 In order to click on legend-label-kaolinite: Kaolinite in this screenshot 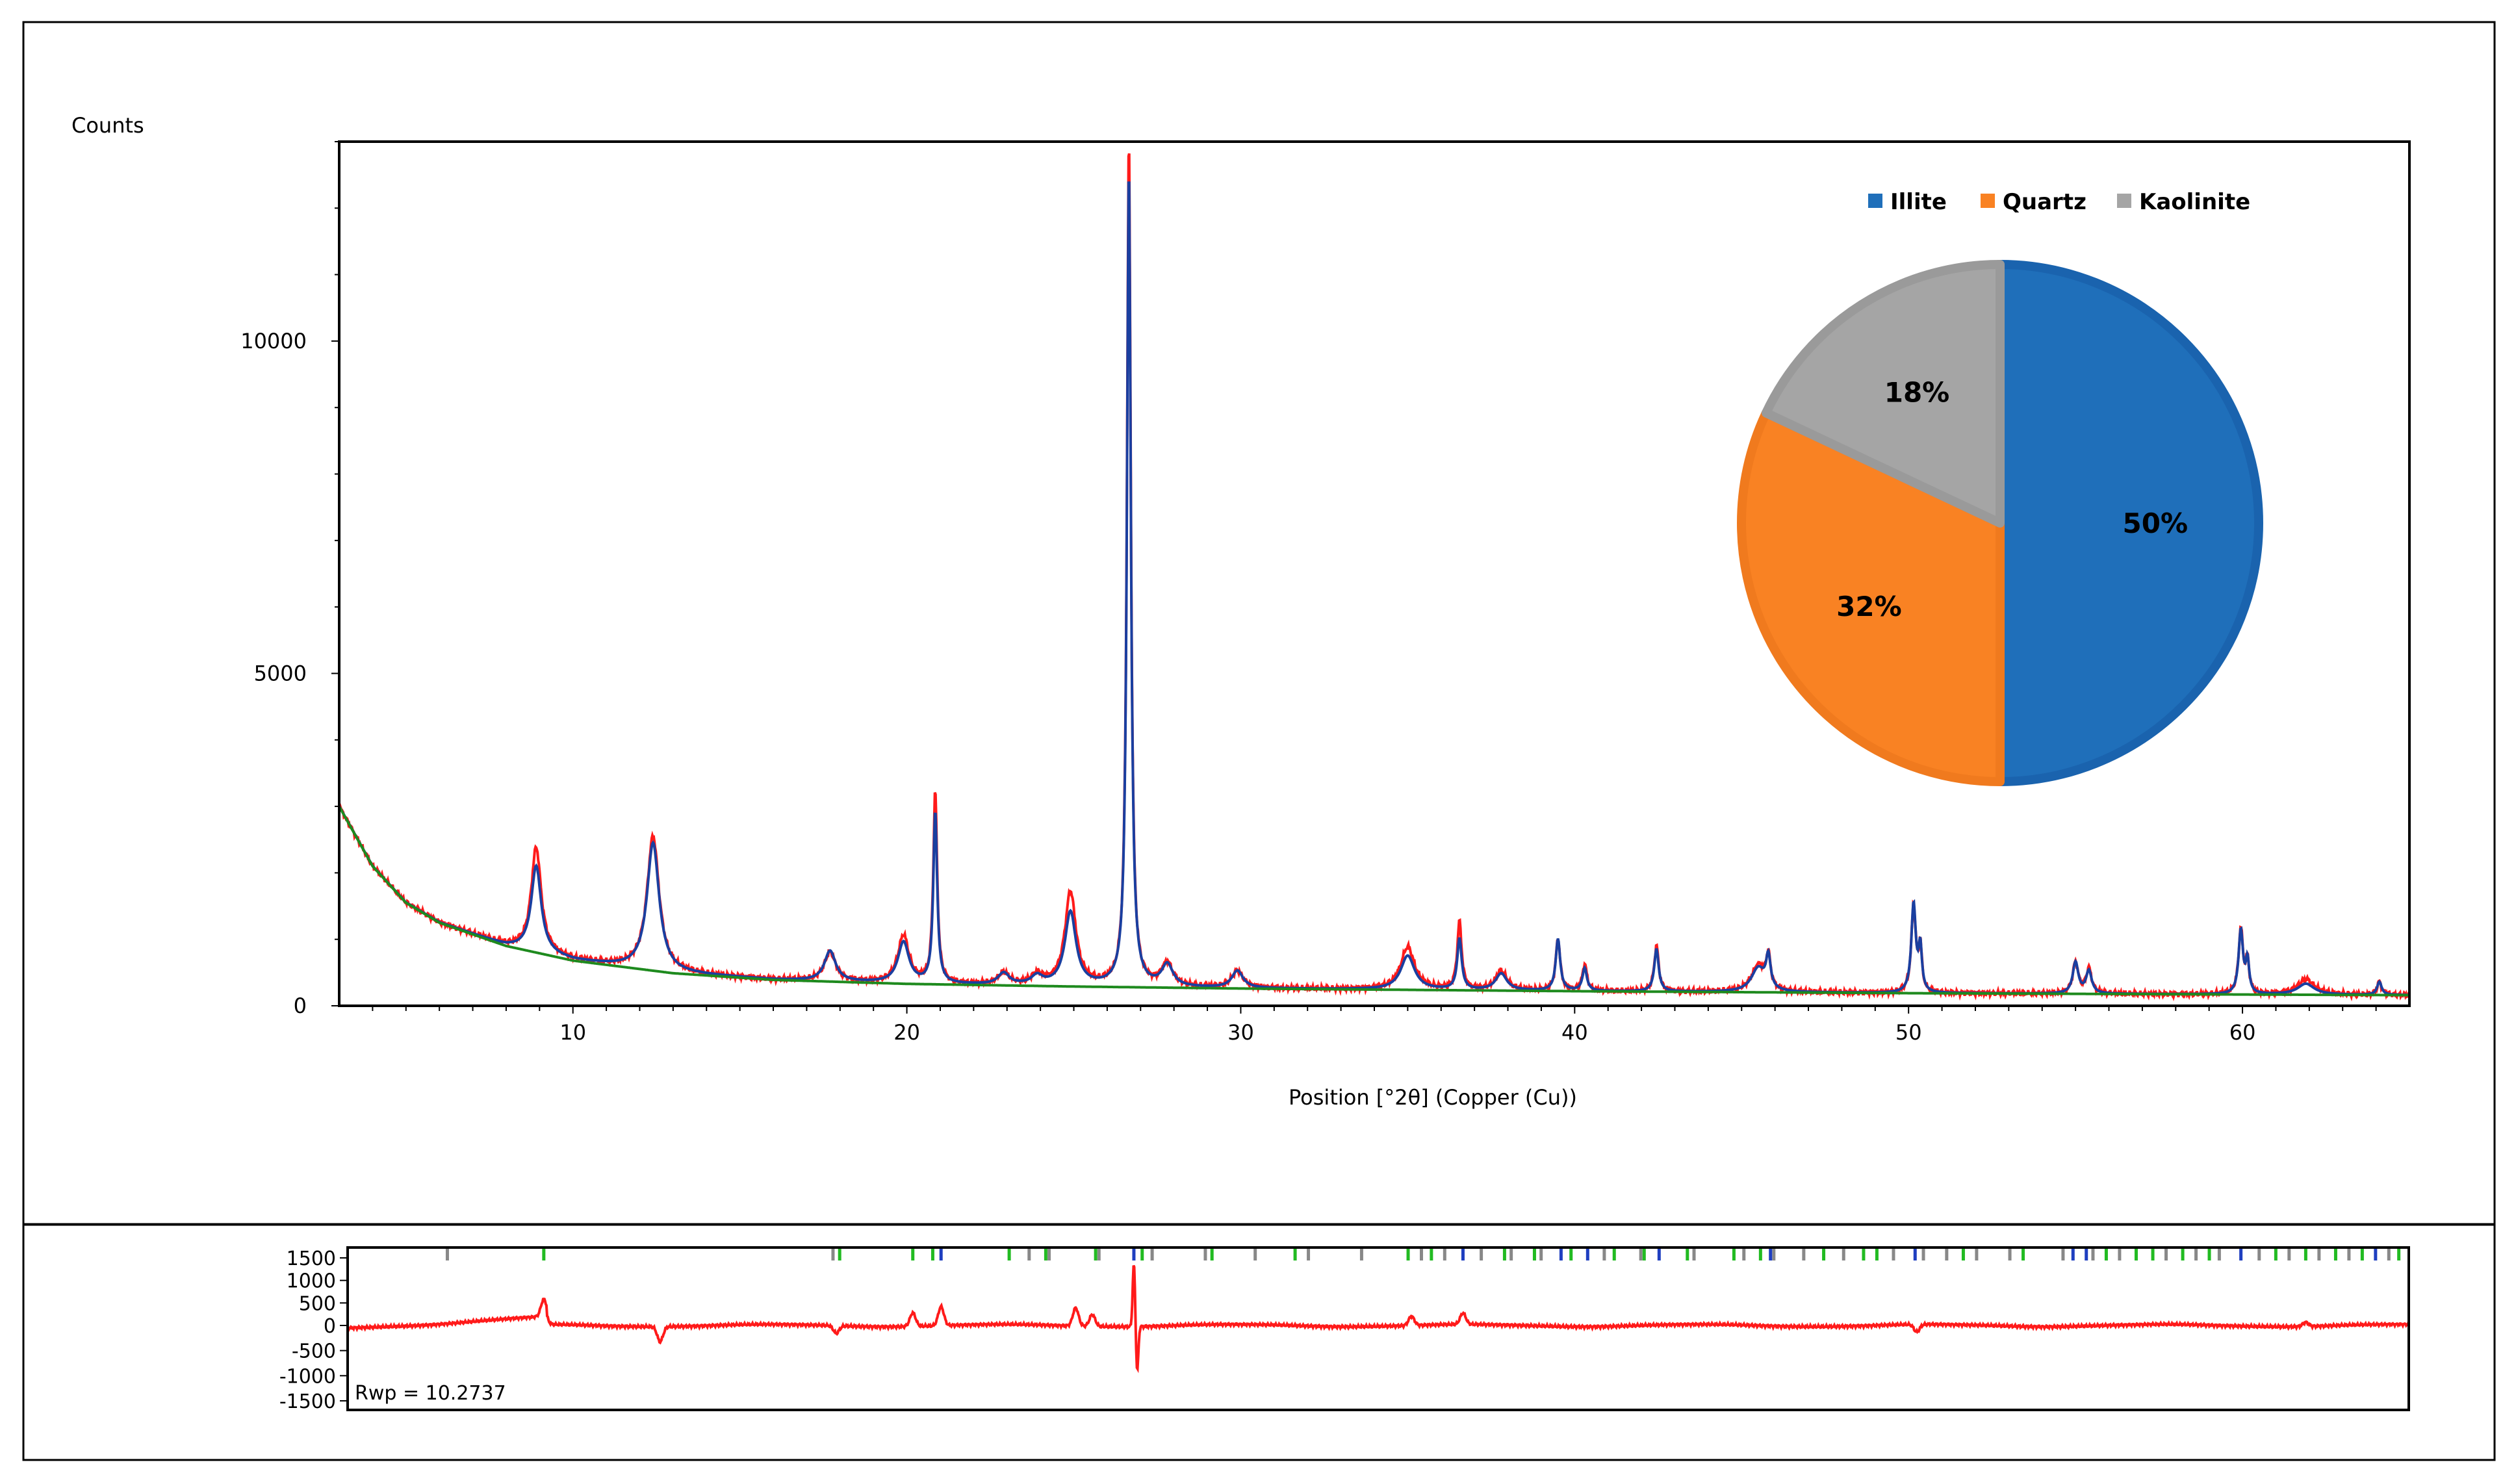, I will do `click(2194, 202)`.